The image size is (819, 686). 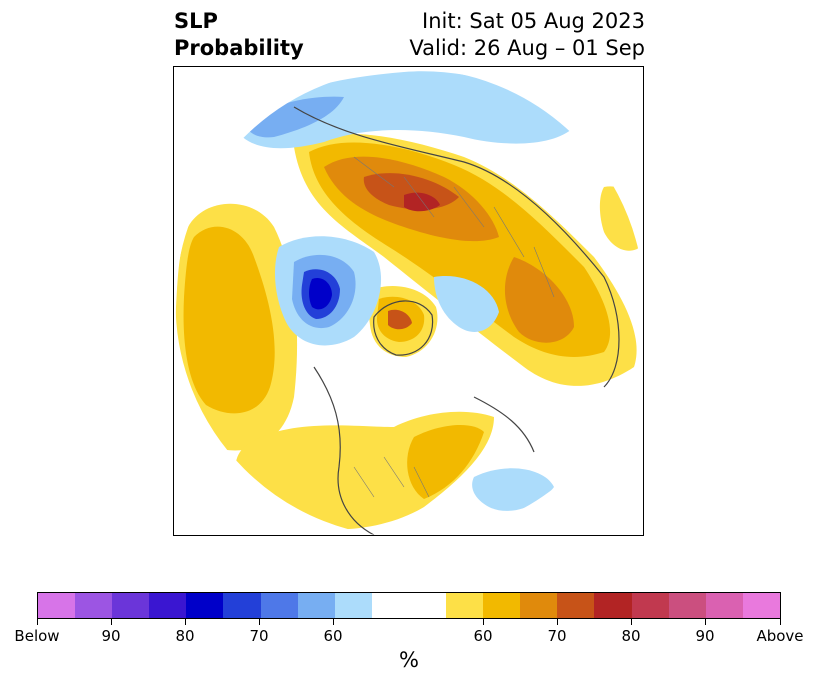 I want to click on coastline-greenland, so click(x=403, y=328).